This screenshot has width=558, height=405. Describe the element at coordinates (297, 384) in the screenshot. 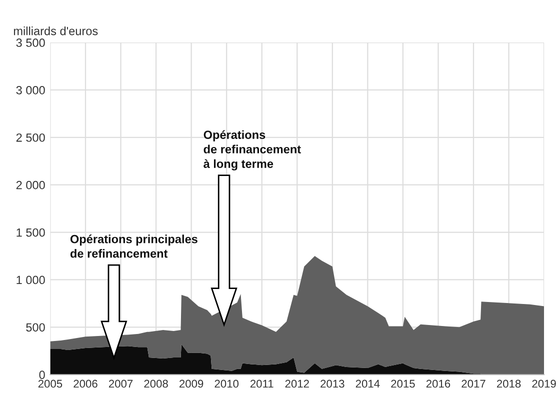

I see `x-tick-label: 2012` at that location.